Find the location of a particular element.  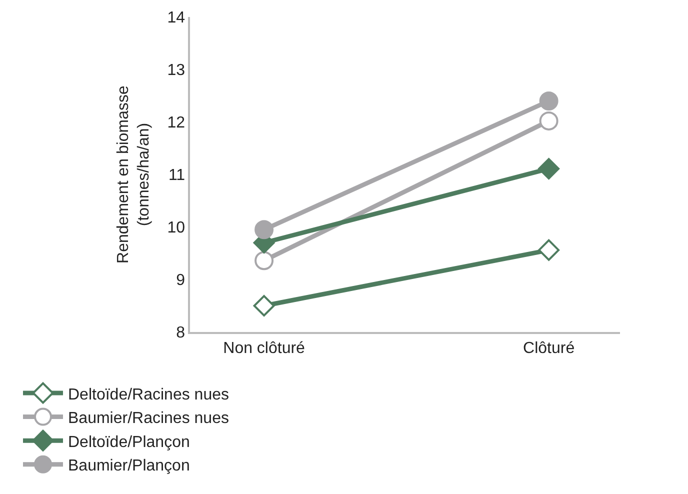

y-tick-label: 8 is located at coordinates (181, 333).